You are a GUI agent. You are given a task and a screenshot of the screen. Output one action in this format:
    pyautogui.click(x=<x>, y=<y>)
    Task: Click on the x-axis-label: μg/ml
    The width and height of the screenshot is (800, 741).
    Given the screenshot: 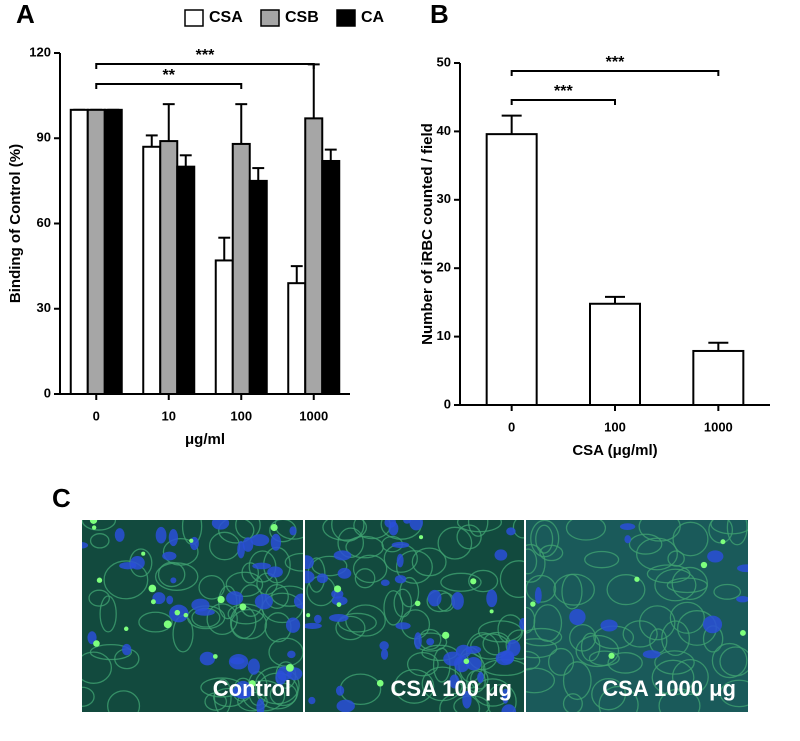 What is the action you would take?
    pyautogui.click(x=205, y=439)
    